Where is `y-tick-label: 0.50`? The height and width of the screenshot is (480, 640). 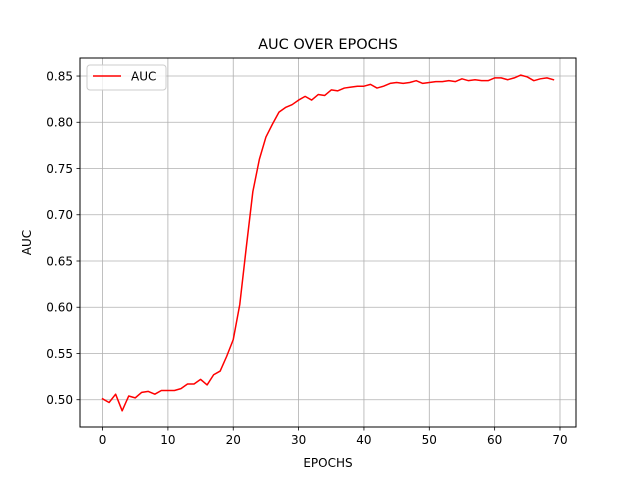 y-tick-label: 0.50 is located at coordinates (59, 400).